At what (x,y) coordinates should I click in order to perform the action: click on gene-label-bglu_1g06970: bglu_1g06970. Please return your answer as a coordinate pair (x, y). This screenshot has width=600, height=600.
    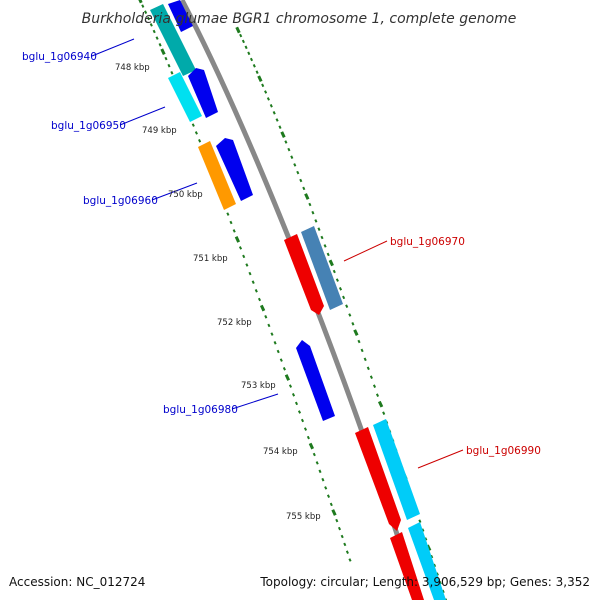
    Looking at the image, I should click on (427, 242).